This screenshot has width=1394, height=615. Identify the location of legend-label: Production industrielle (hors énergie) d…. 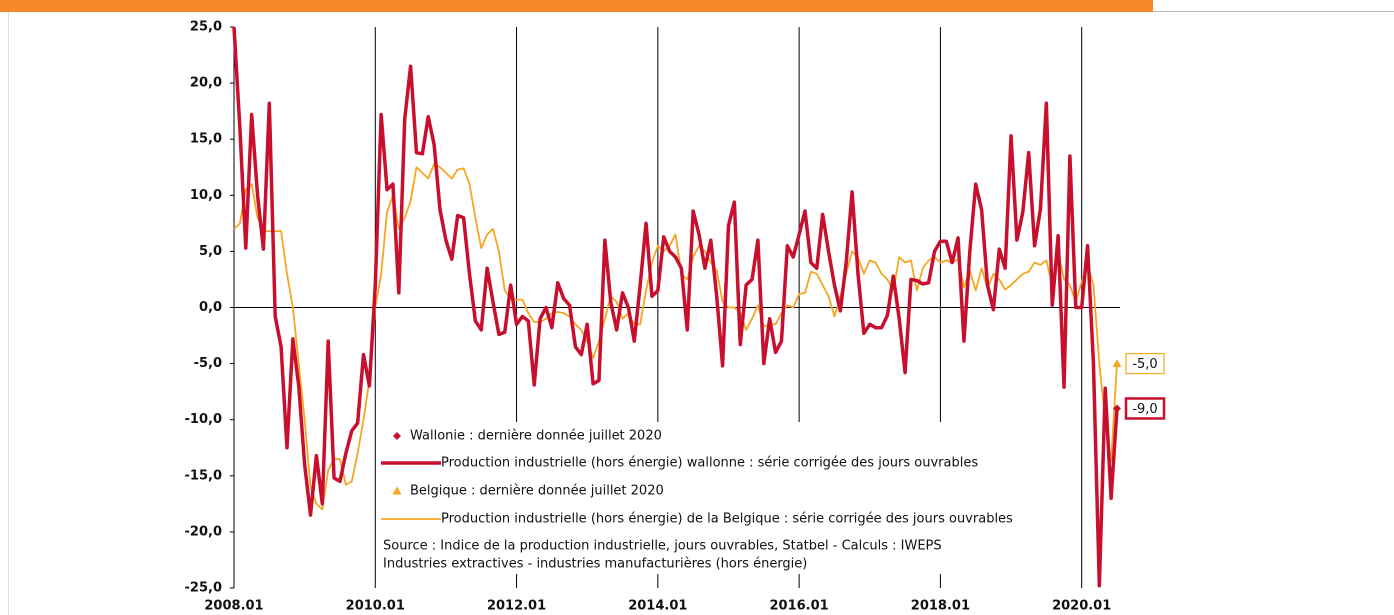
(727, 519).